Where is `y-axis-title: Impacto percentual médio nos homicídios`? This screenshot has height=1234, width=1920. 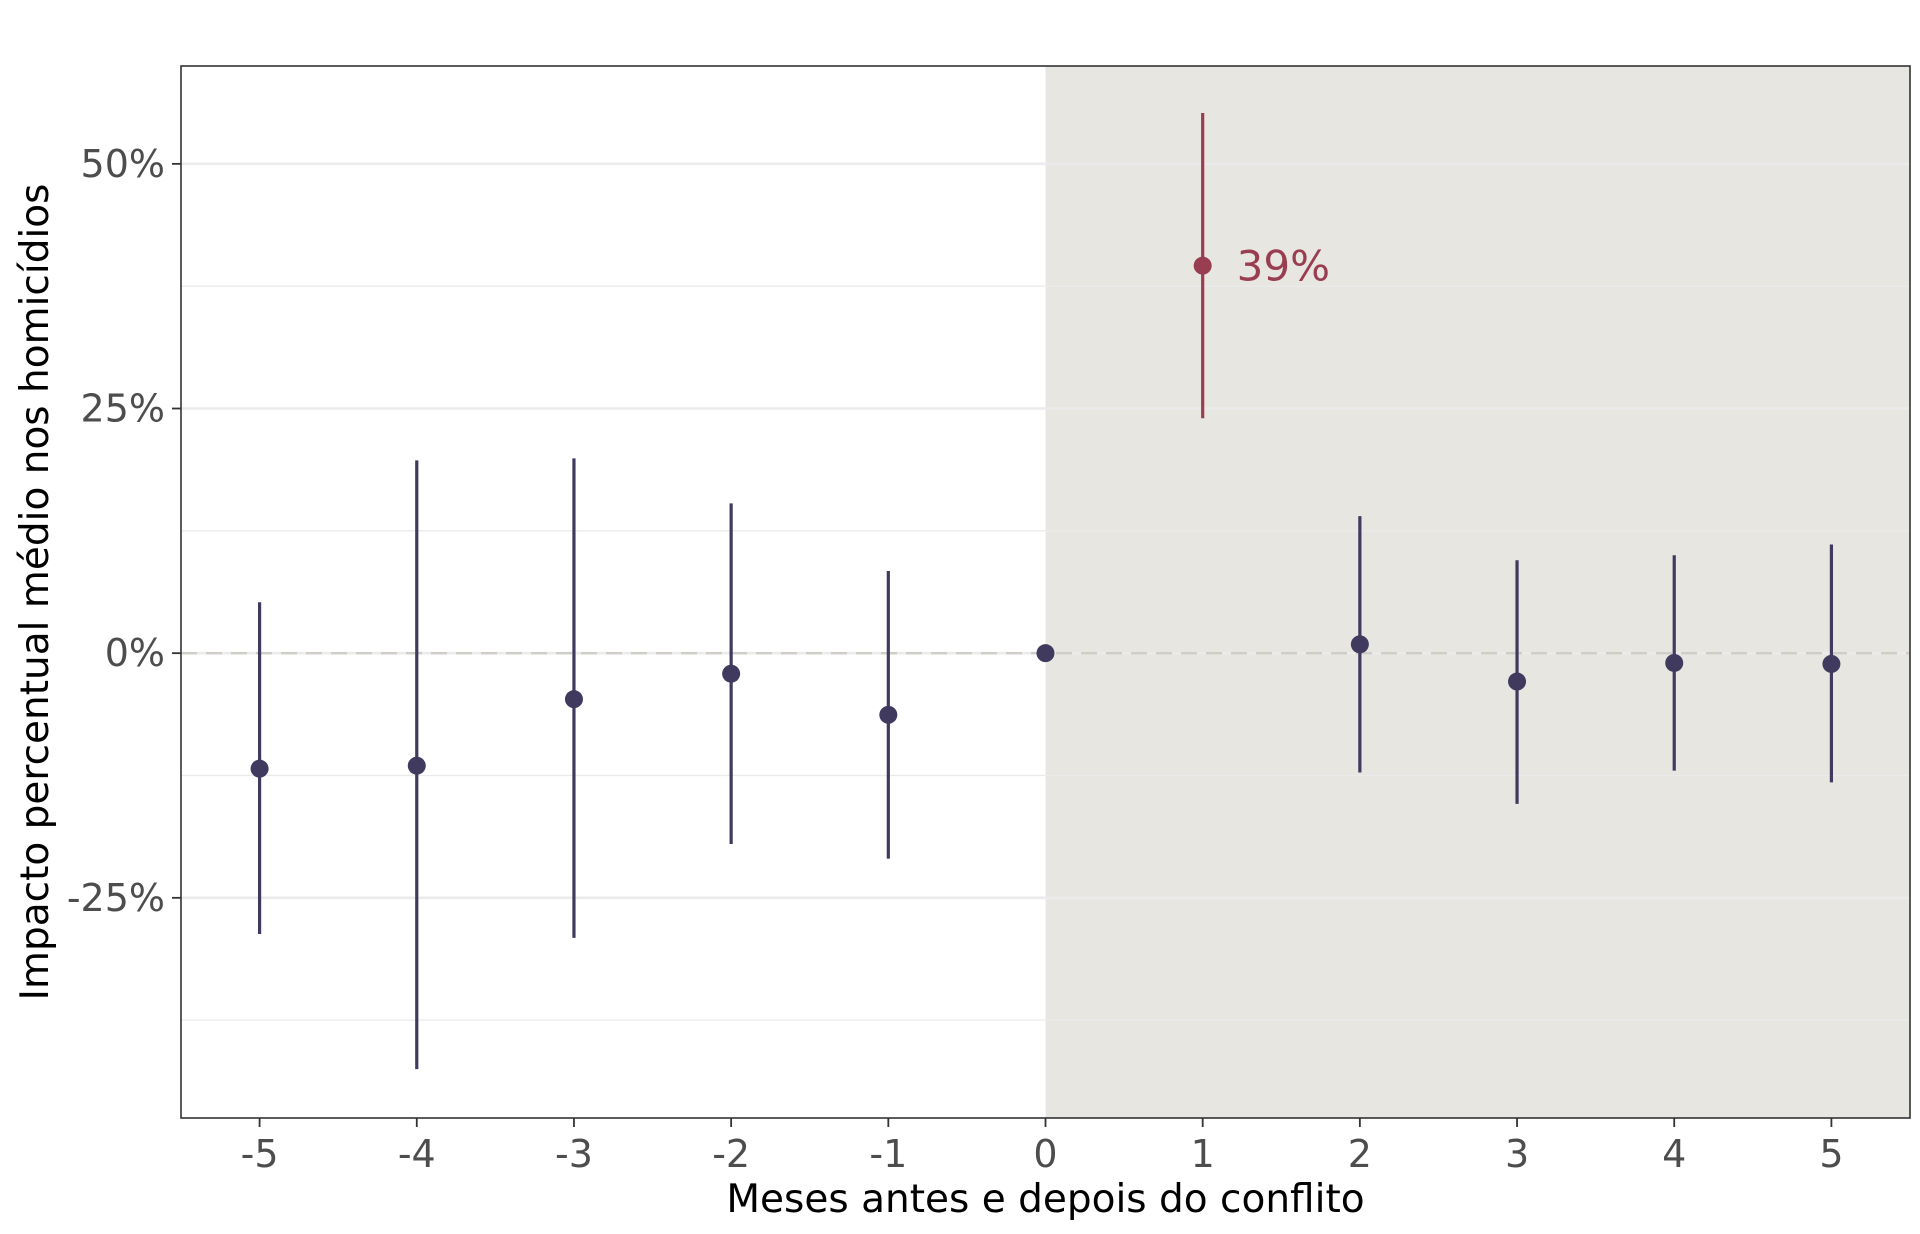
y-axis-title: Impacto percentual médio nos homicídios is located at coordinates (35, 592).